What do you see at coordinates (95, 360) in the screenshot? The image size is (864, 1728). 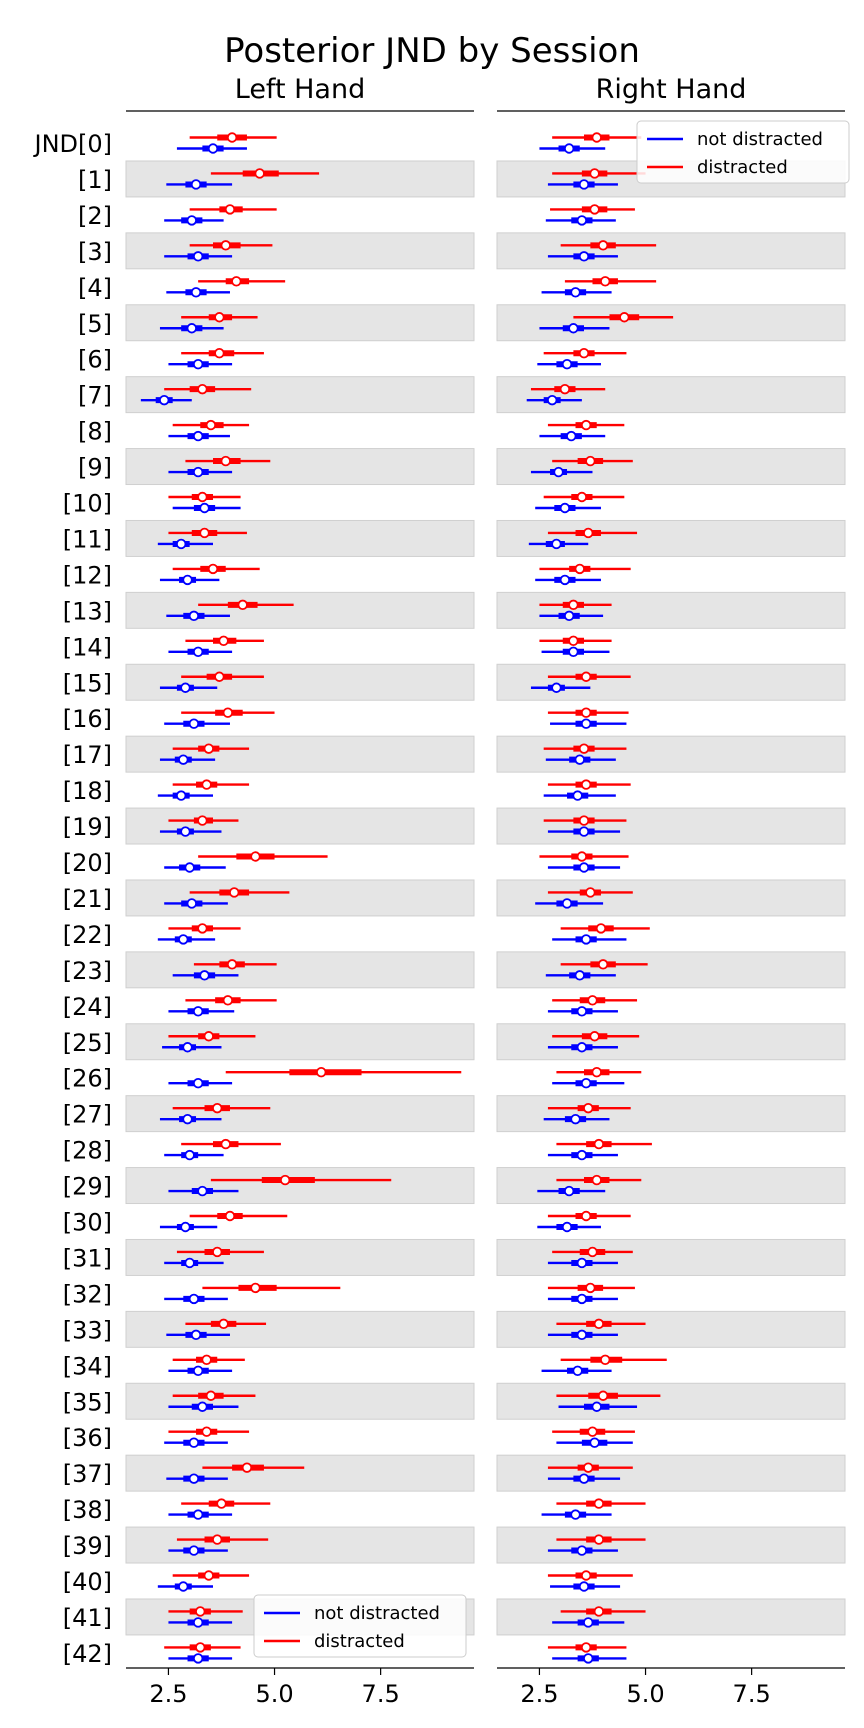 I see `row-label: [6]` at bounding box center [95, 360].